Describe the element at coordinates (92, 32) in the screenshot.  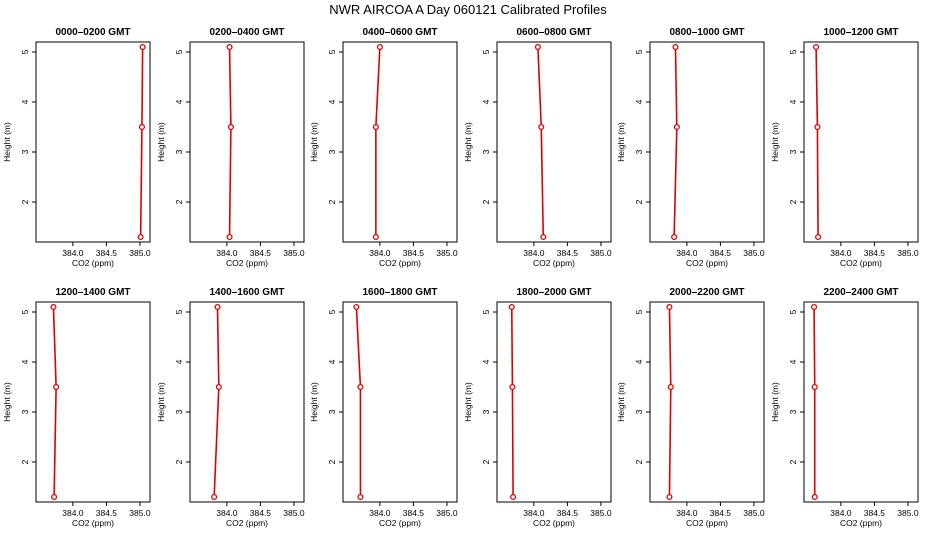
I see `panel-title: 0000–0200 GMT` at that location.